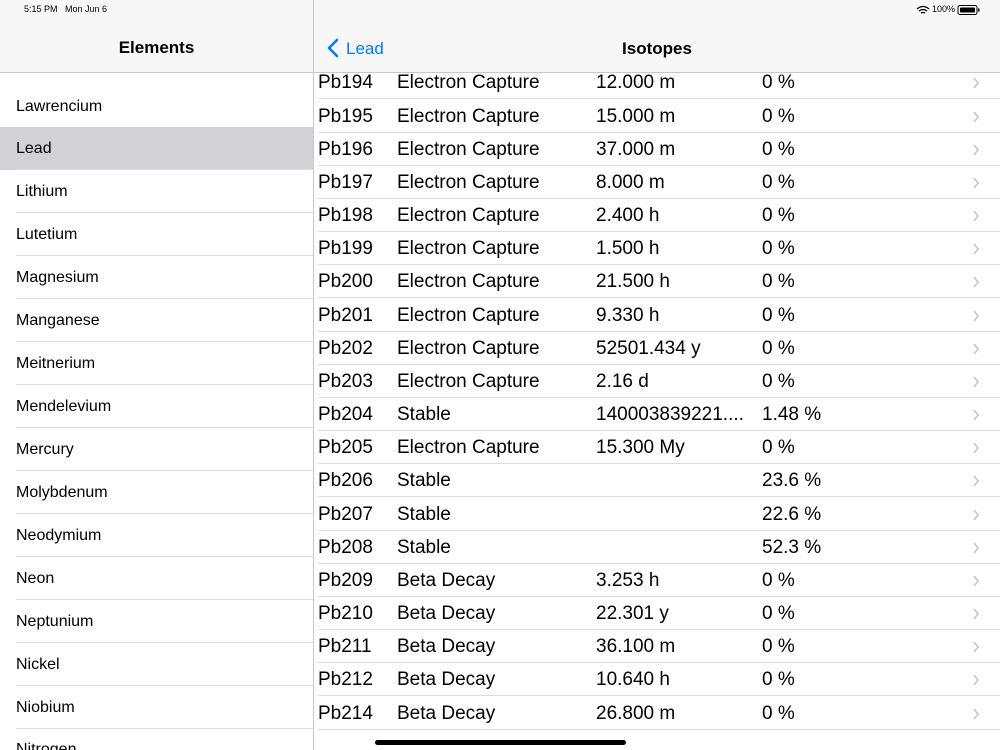 This screenshot has height=750, width=1000. I want to click on element-row: Neptunium, so click(156, 621).